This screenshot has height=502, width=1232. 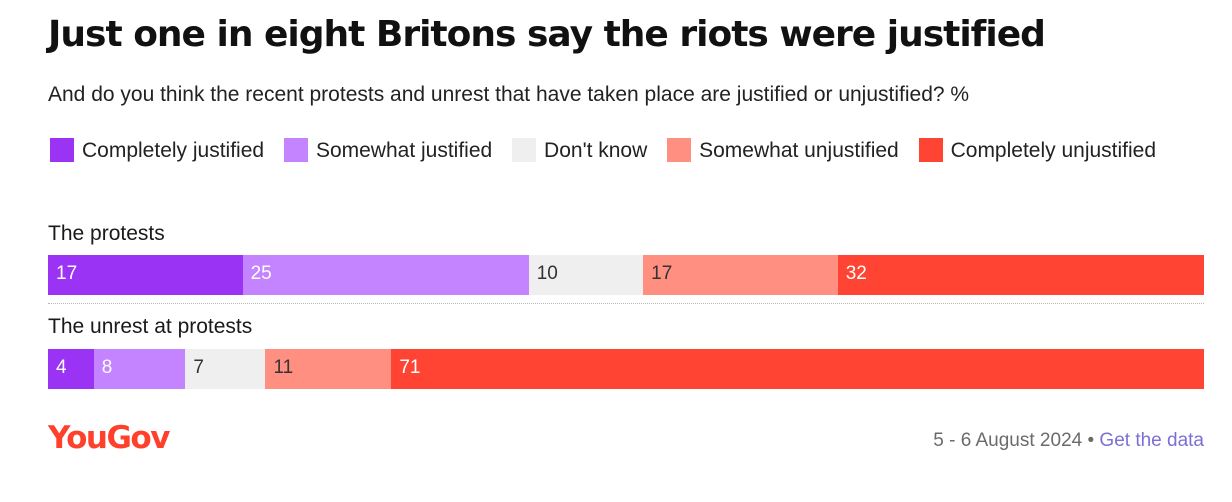 I want to click on footer-meta: 5 - 6 August 2024 • Get the data, so click(x=1068, y=441).